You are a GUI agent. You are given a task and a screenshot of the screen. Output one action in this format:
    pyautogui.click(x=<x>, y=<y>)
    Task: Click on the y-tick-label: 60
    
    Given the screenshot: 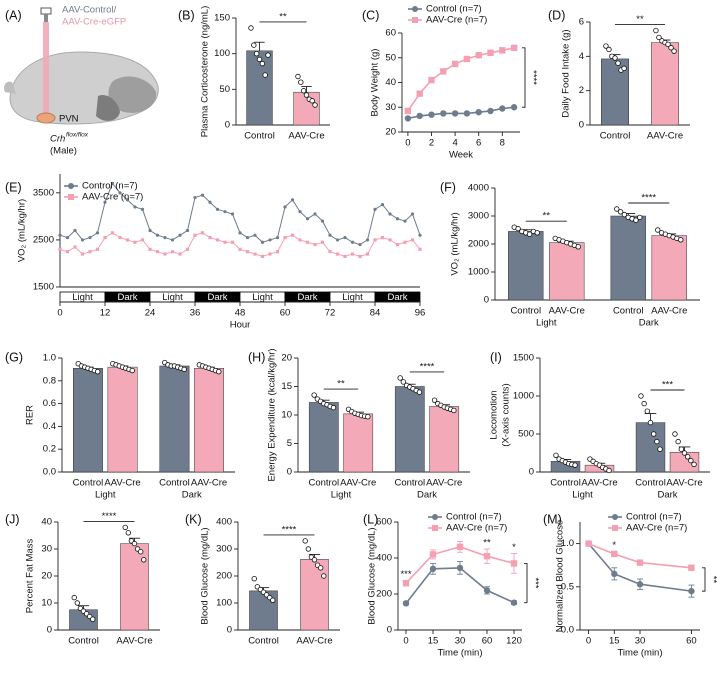 What is the action you would take?
    pyautogui.click(x=390, y=33)
    